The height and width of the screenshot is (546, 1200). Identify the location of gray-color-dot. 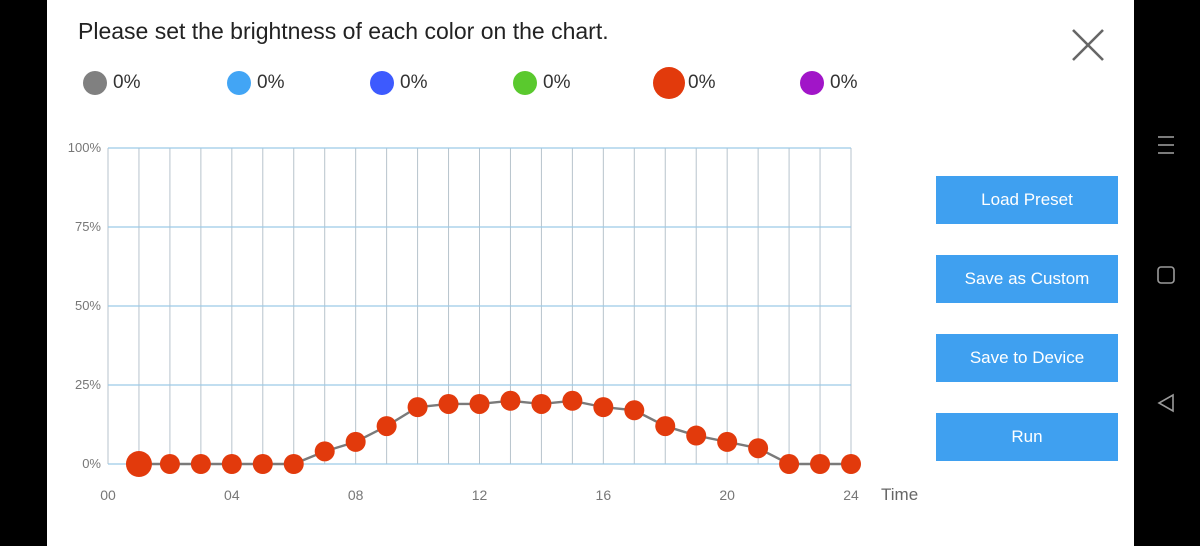
(95, 83).